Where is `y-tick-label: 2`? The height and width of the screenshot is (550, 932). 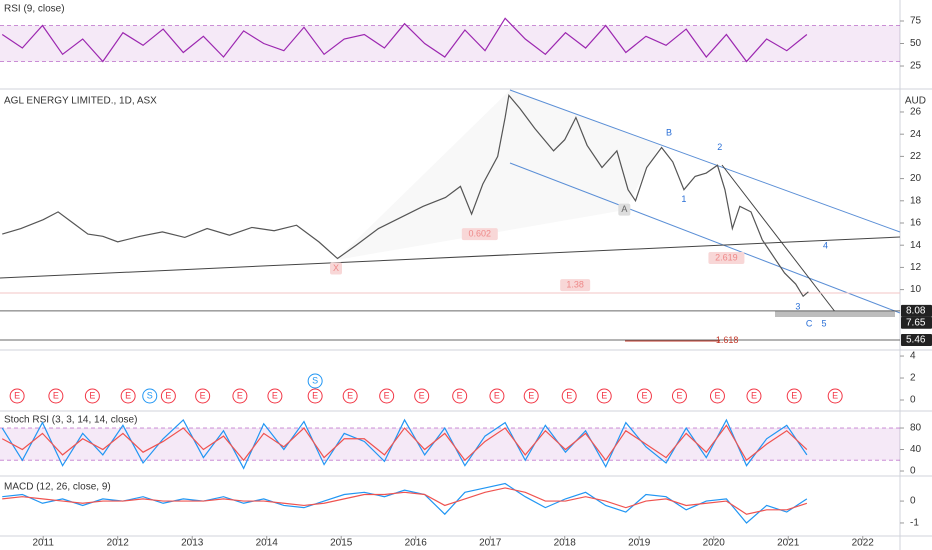 y-tick-label: 2 is located at coordinates (913, 378).